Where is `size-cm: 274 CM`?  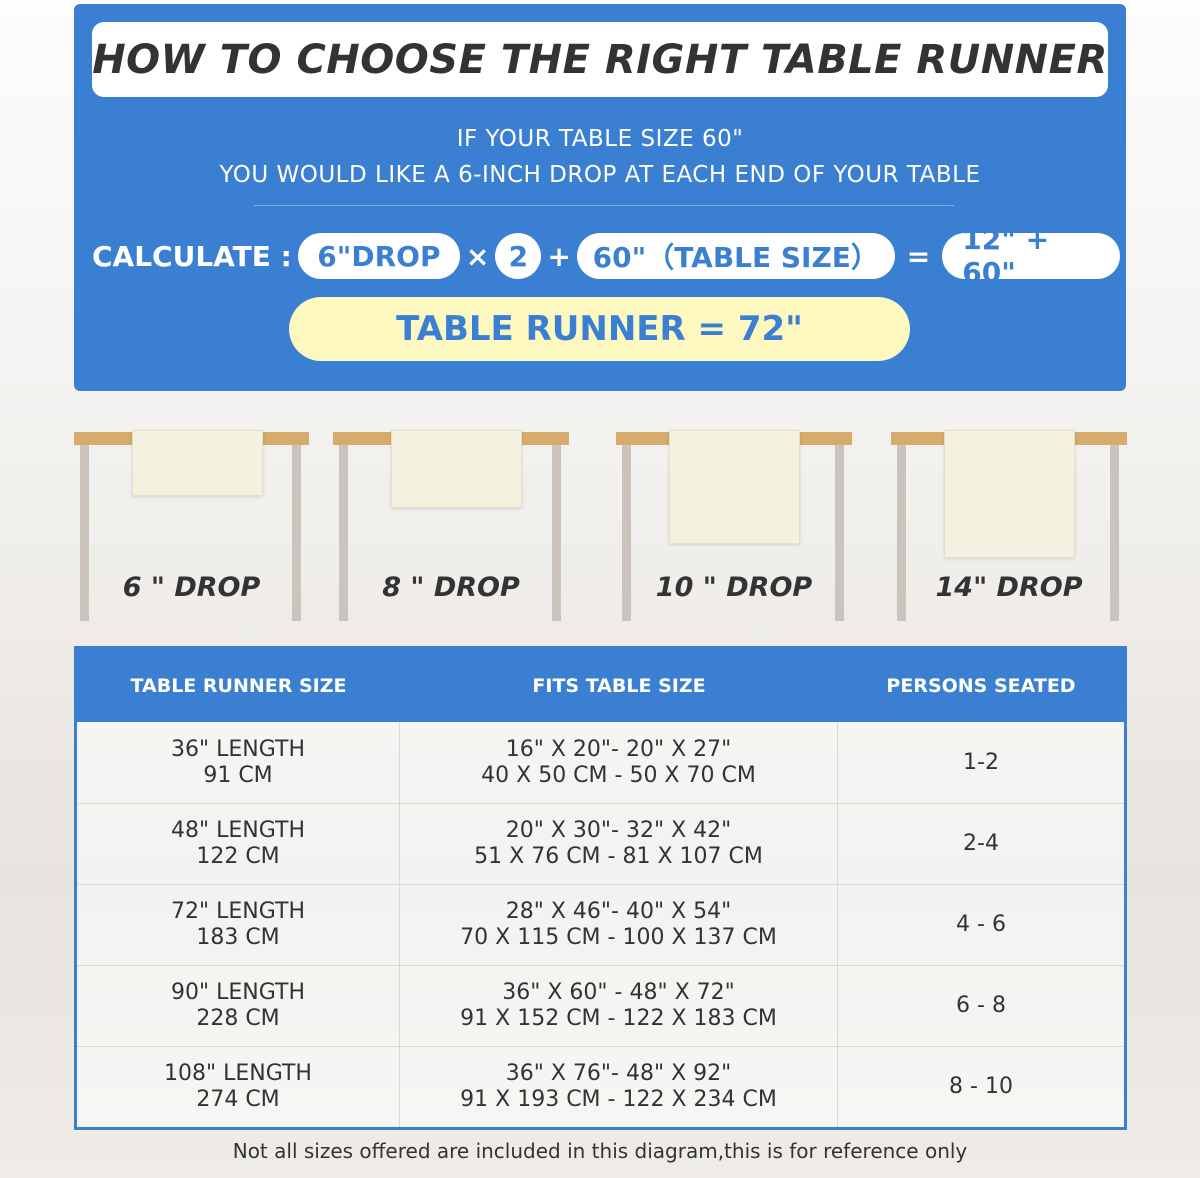 size-cm: 274 CM is located at coordinates (238, 1099).